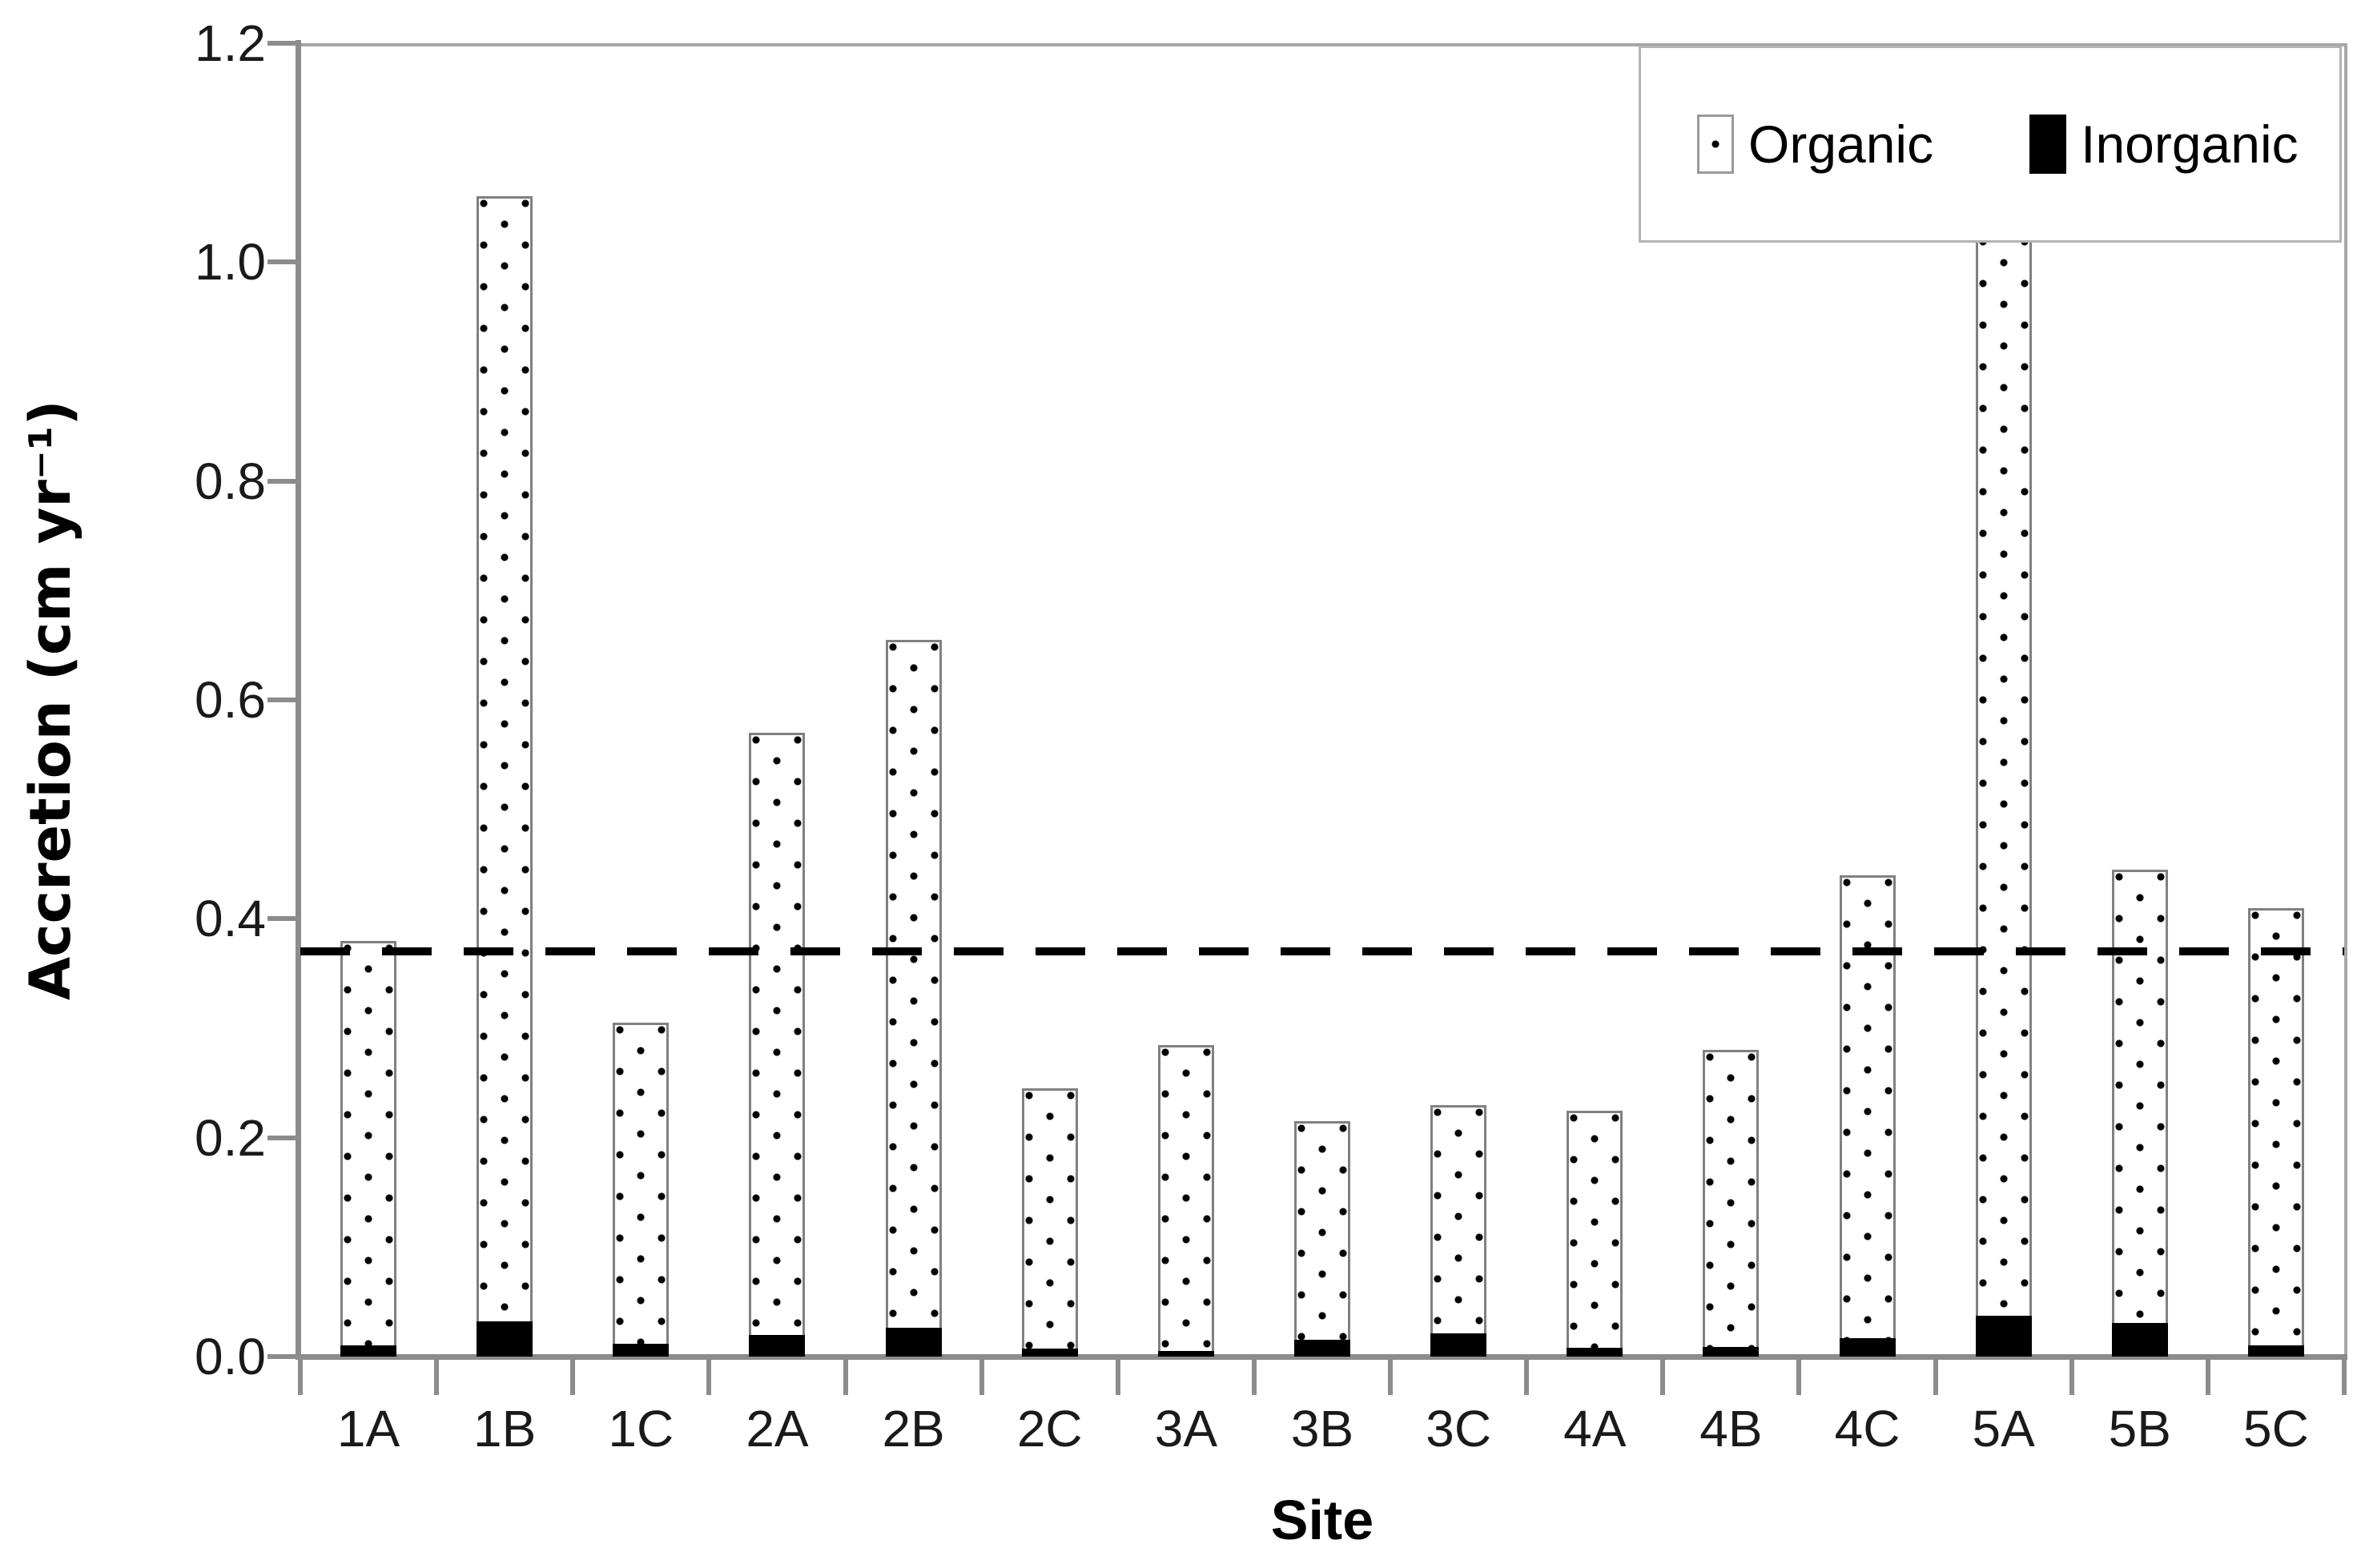  What do you see at coordinates (2275, 1132) in the screenshot?
I see `bar-5C-organic` at bounding box center [2275, 1132].